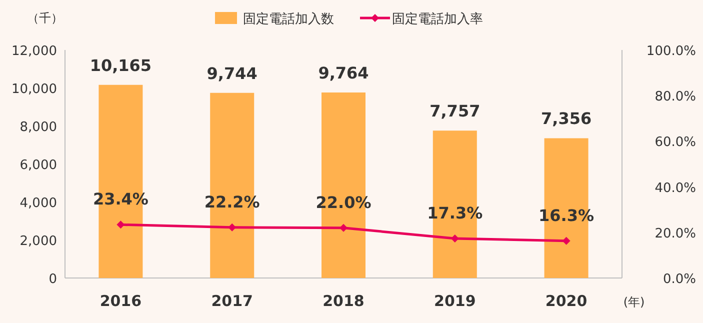  What do you see at coordinates (437, 19) in the screenshot?
I see `legend-label: 固定電話加入率` at bounding box center [437, 19].